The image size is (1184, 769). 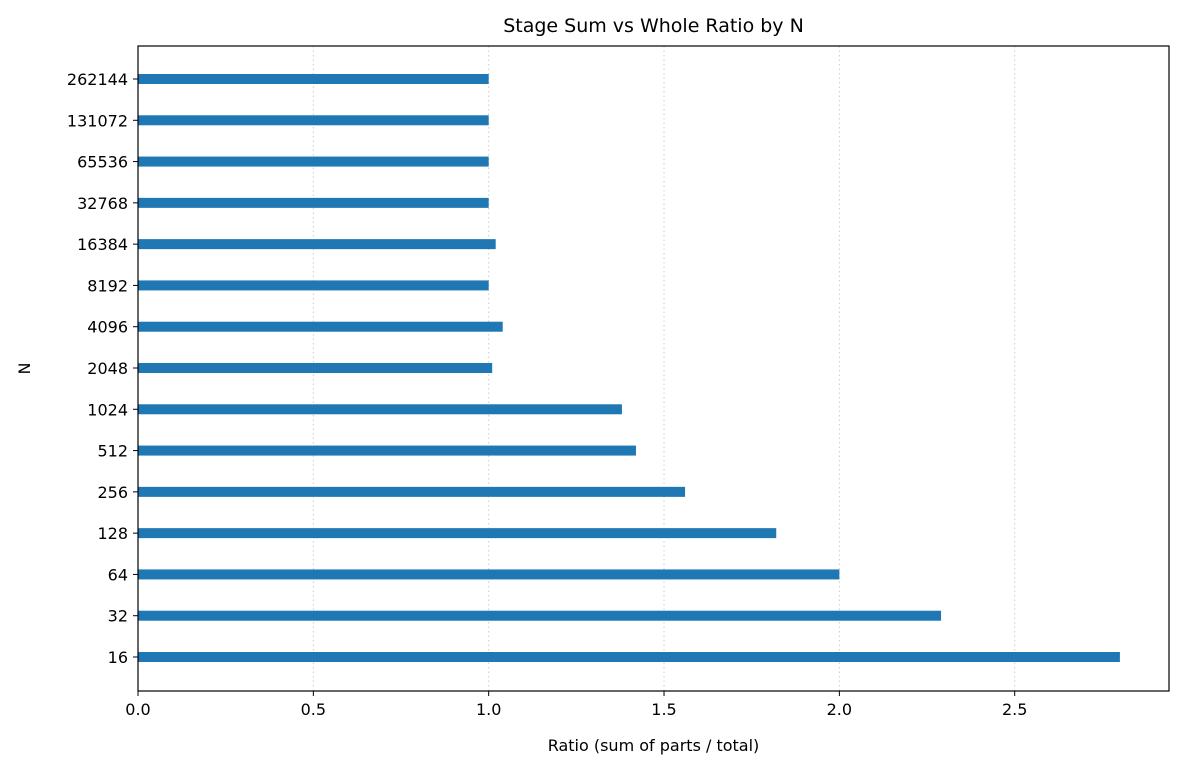 I want to click on x-axis-ticks: 0.0 0.5 1.0 1.5 2.0 2.5, so click(x=576, y=705).